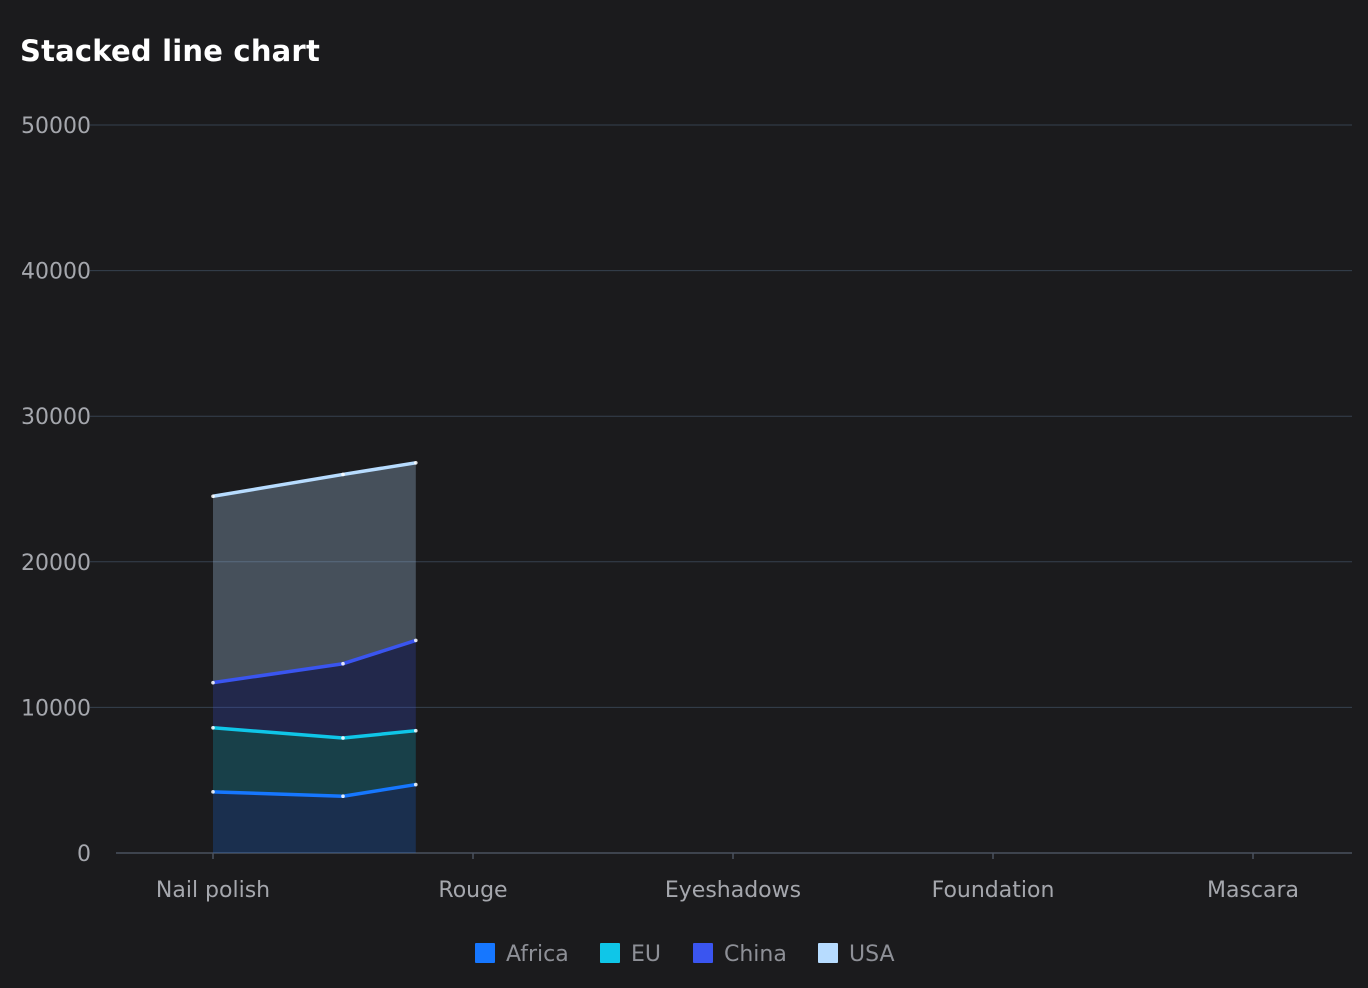 The image size is (1368, 988). What do you see at coordinates (703, 953) in the screenshot?
I see `legend-swatch-china` at bounding box center [703, 953].